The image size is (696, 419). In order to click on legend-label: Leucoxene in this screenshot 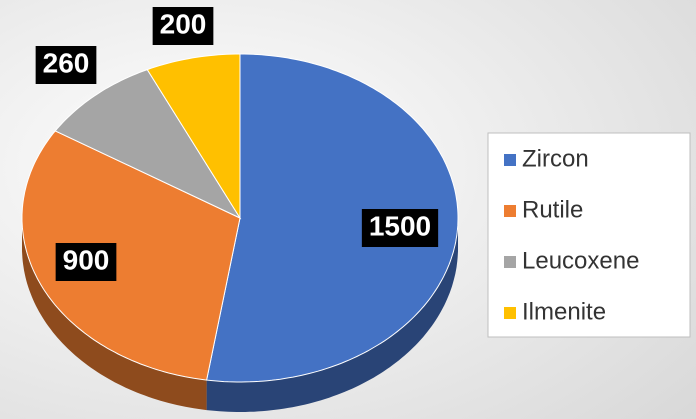, I will do `click(580, 260)`.